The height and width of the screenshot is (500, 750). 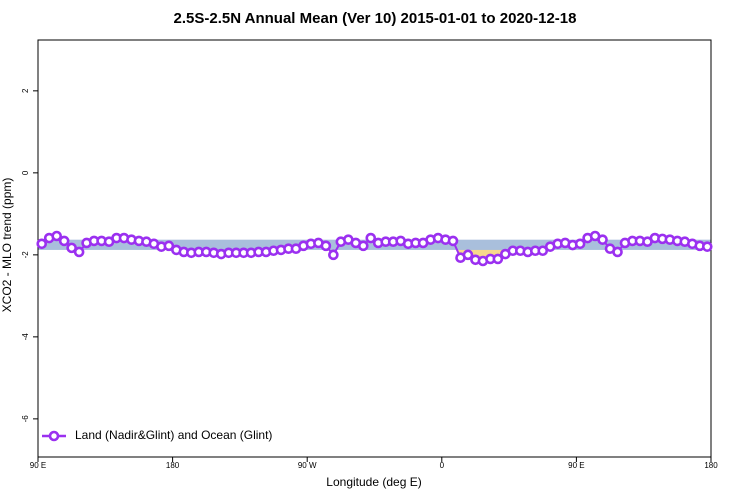 I want to click on y-axis-label: XCO2 - MLO trend (ppm), so click(x=7, y=245).